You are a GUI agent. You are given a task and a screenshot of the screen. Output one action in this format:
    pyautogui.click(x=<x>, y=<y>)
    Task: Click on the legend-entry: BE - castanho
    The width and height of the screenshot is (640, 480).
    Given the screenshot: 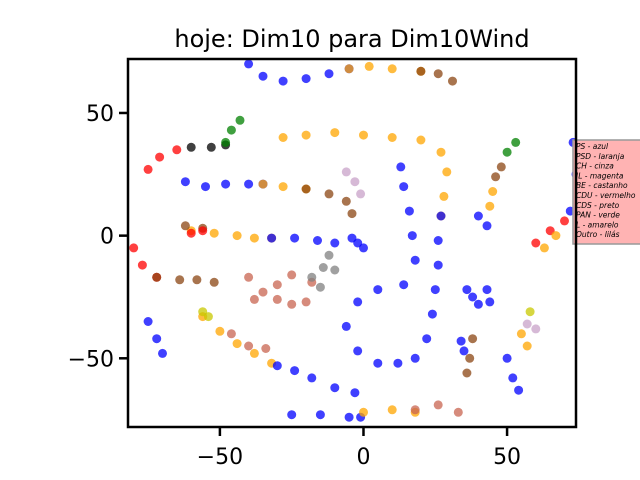 What is the action you would take?
    pyautogui.click(x=602, y=185)
    